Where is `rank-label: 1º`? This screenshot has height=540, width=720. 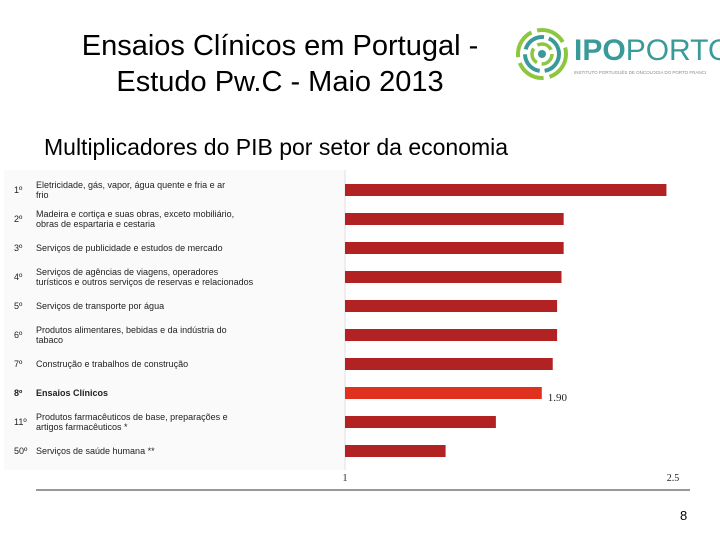
rank-label: 1º is located at coordinates (18, 190).